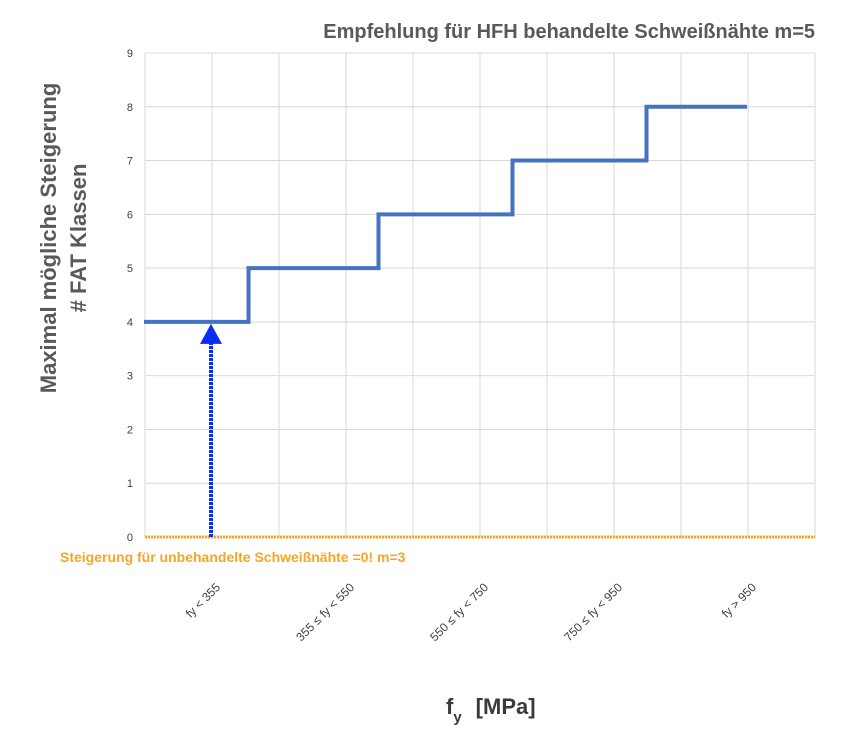 Image resolution: width=842 pixels, height=739 pixels. What do you see at coordinates (739, 600) in the screenshot?
I see `x-category-label: fy > 950` at bounding box center [739, 600].